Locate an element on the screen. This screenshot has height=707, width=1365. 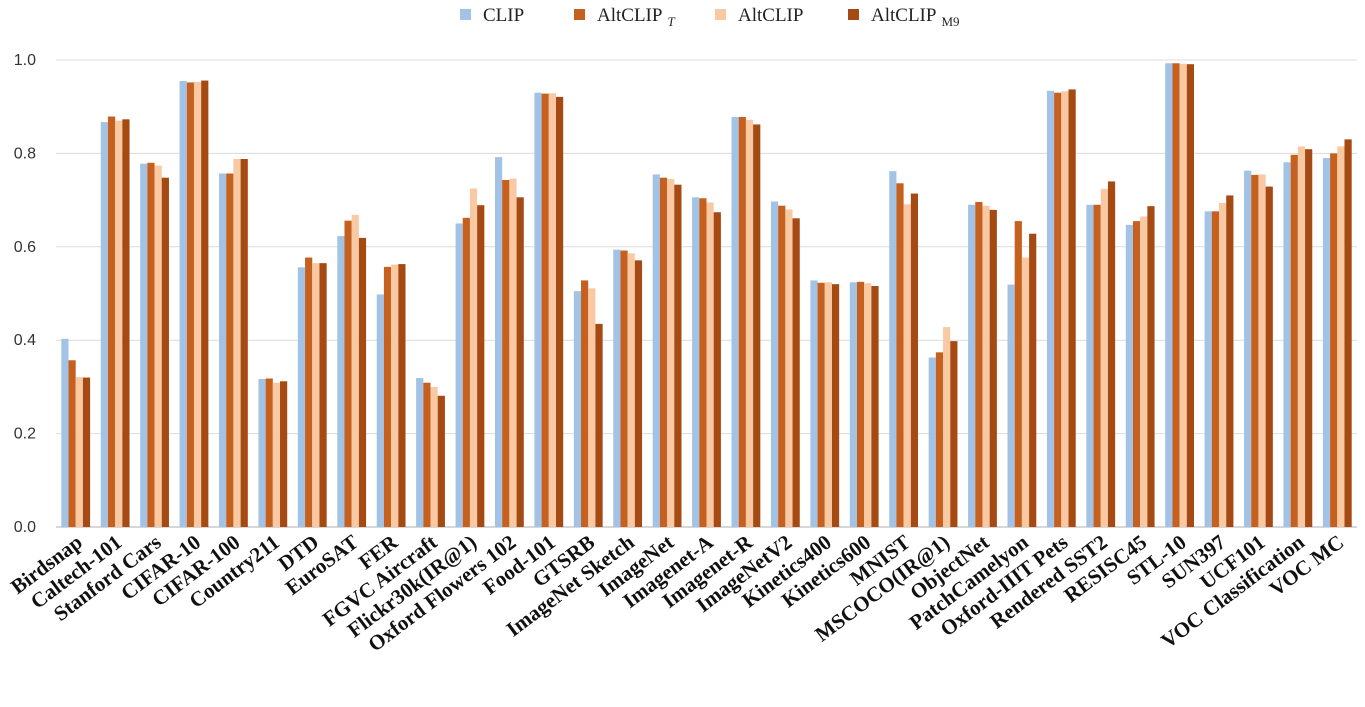
legend-label-subscript: T is located at coordinates (671, 21).